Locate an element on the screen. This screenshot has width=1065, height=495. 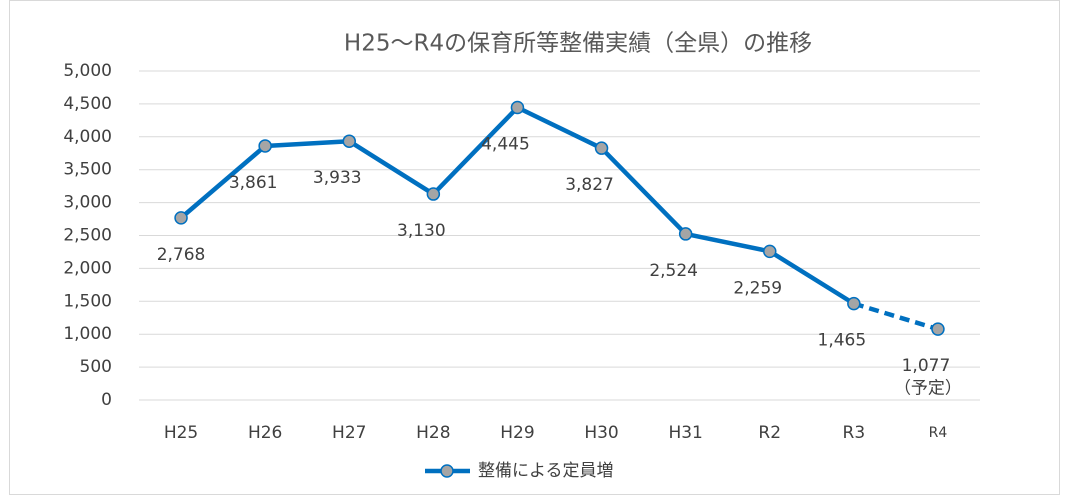
y-tick-label: 1,500 is located at coordinates (87, 301).